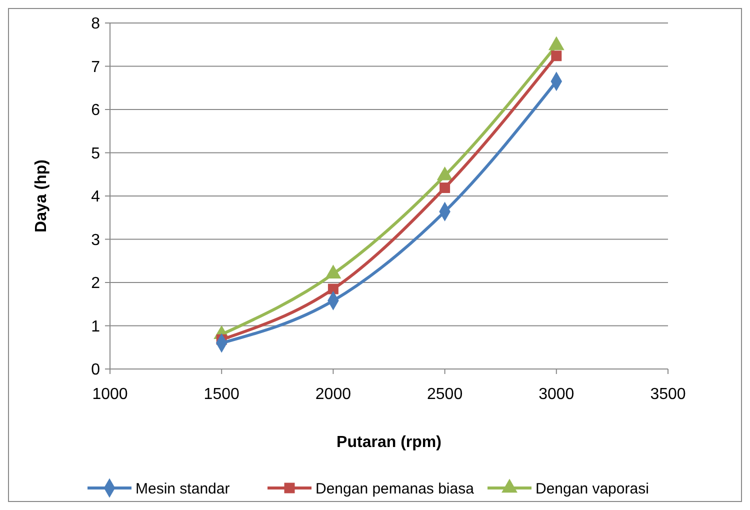  Describe the element at coordinates (333, 394) in the screenshot. I see `x-tick-label: 2000` at that location.